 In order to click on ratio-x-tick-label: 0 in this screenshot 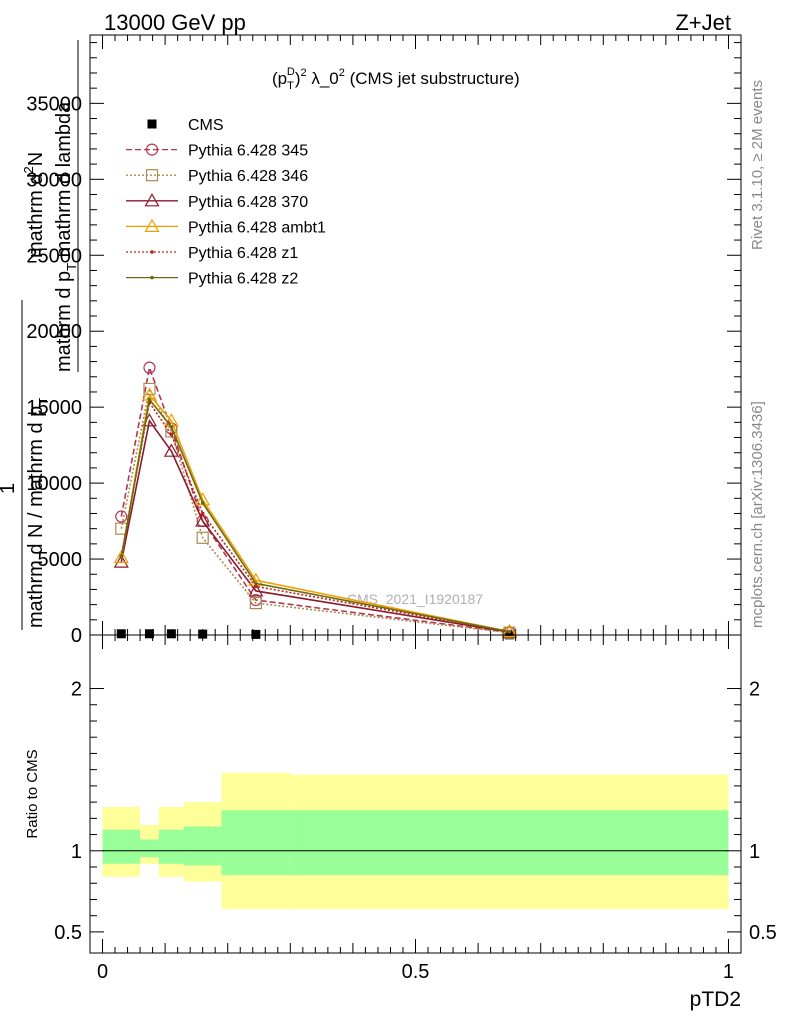, I will do `click(102, 972)`.